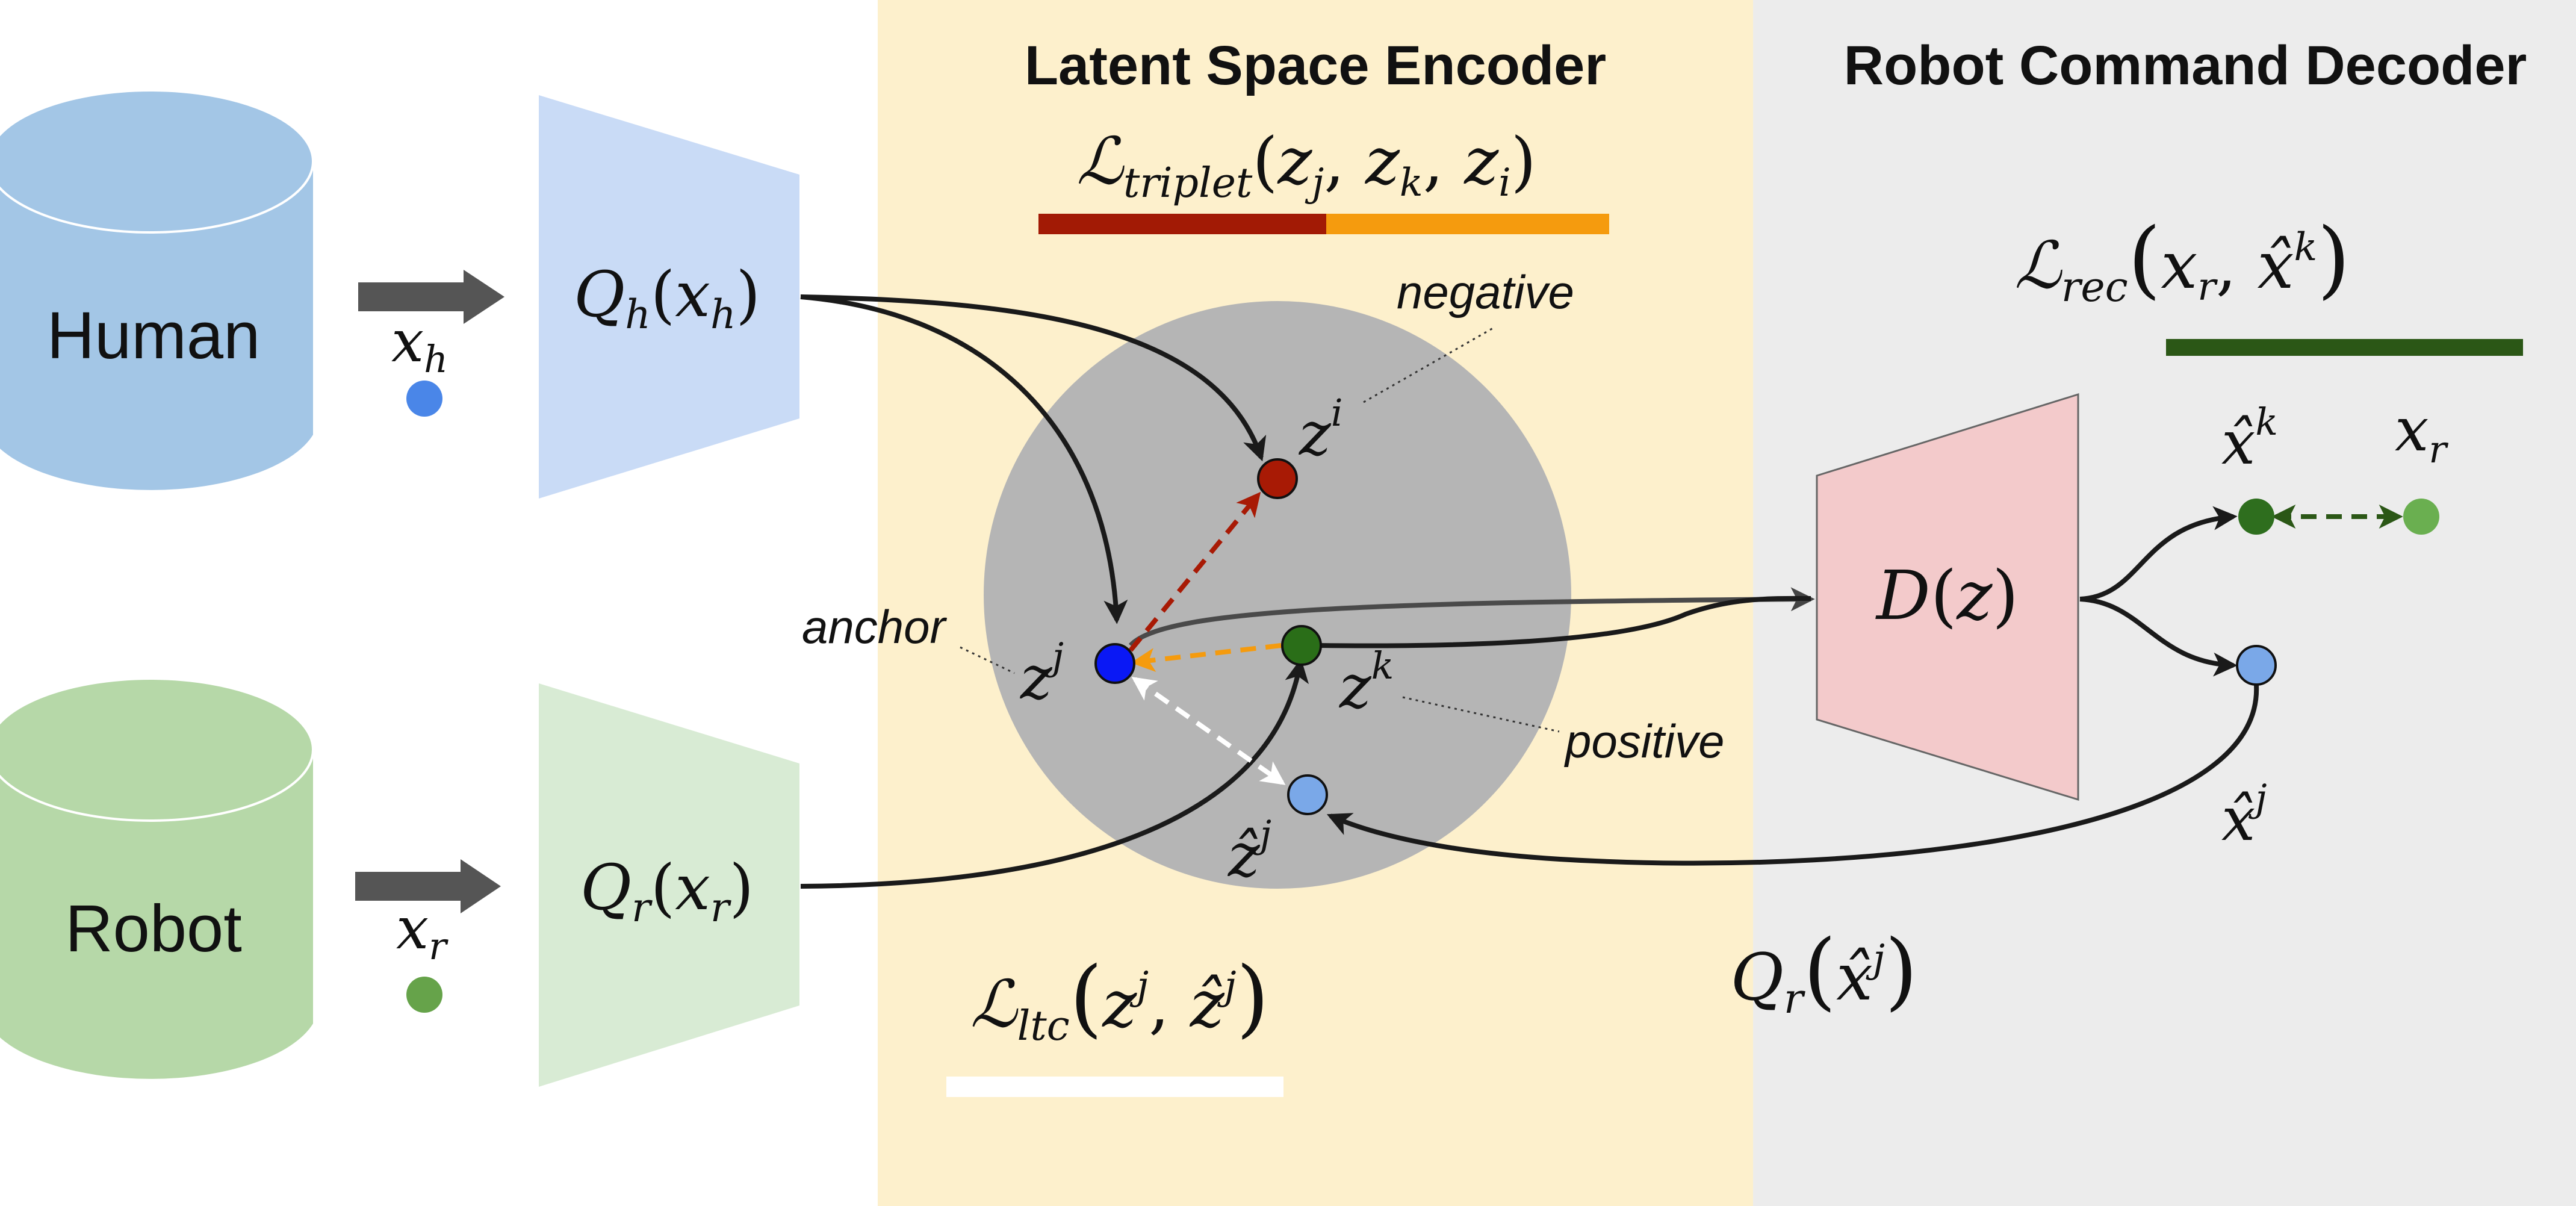  I want to click on xr-target-point, so click(2421, 517).